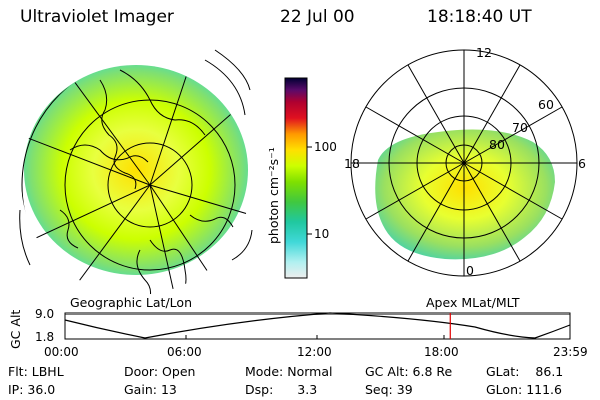  What do you see at coordinates (184, 352) in the screenshot?
I see `time-tick-0600: 06:00` at bounding box center [184, 352].